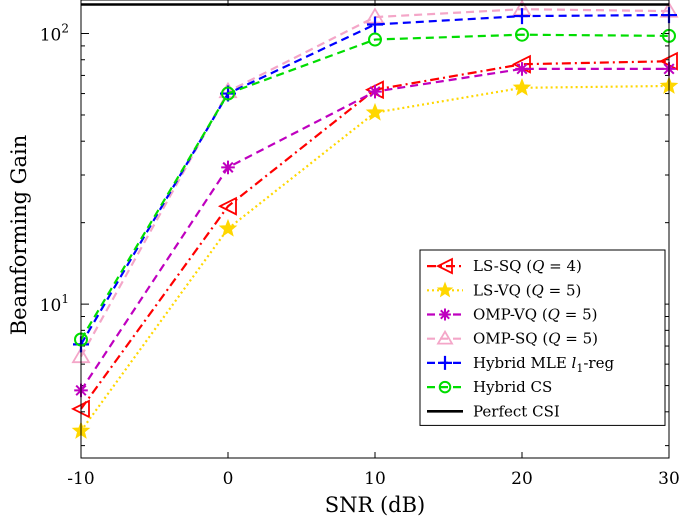  I want to click on legend-entry: OMP-VQ (Q = 5), so click(512, 315).